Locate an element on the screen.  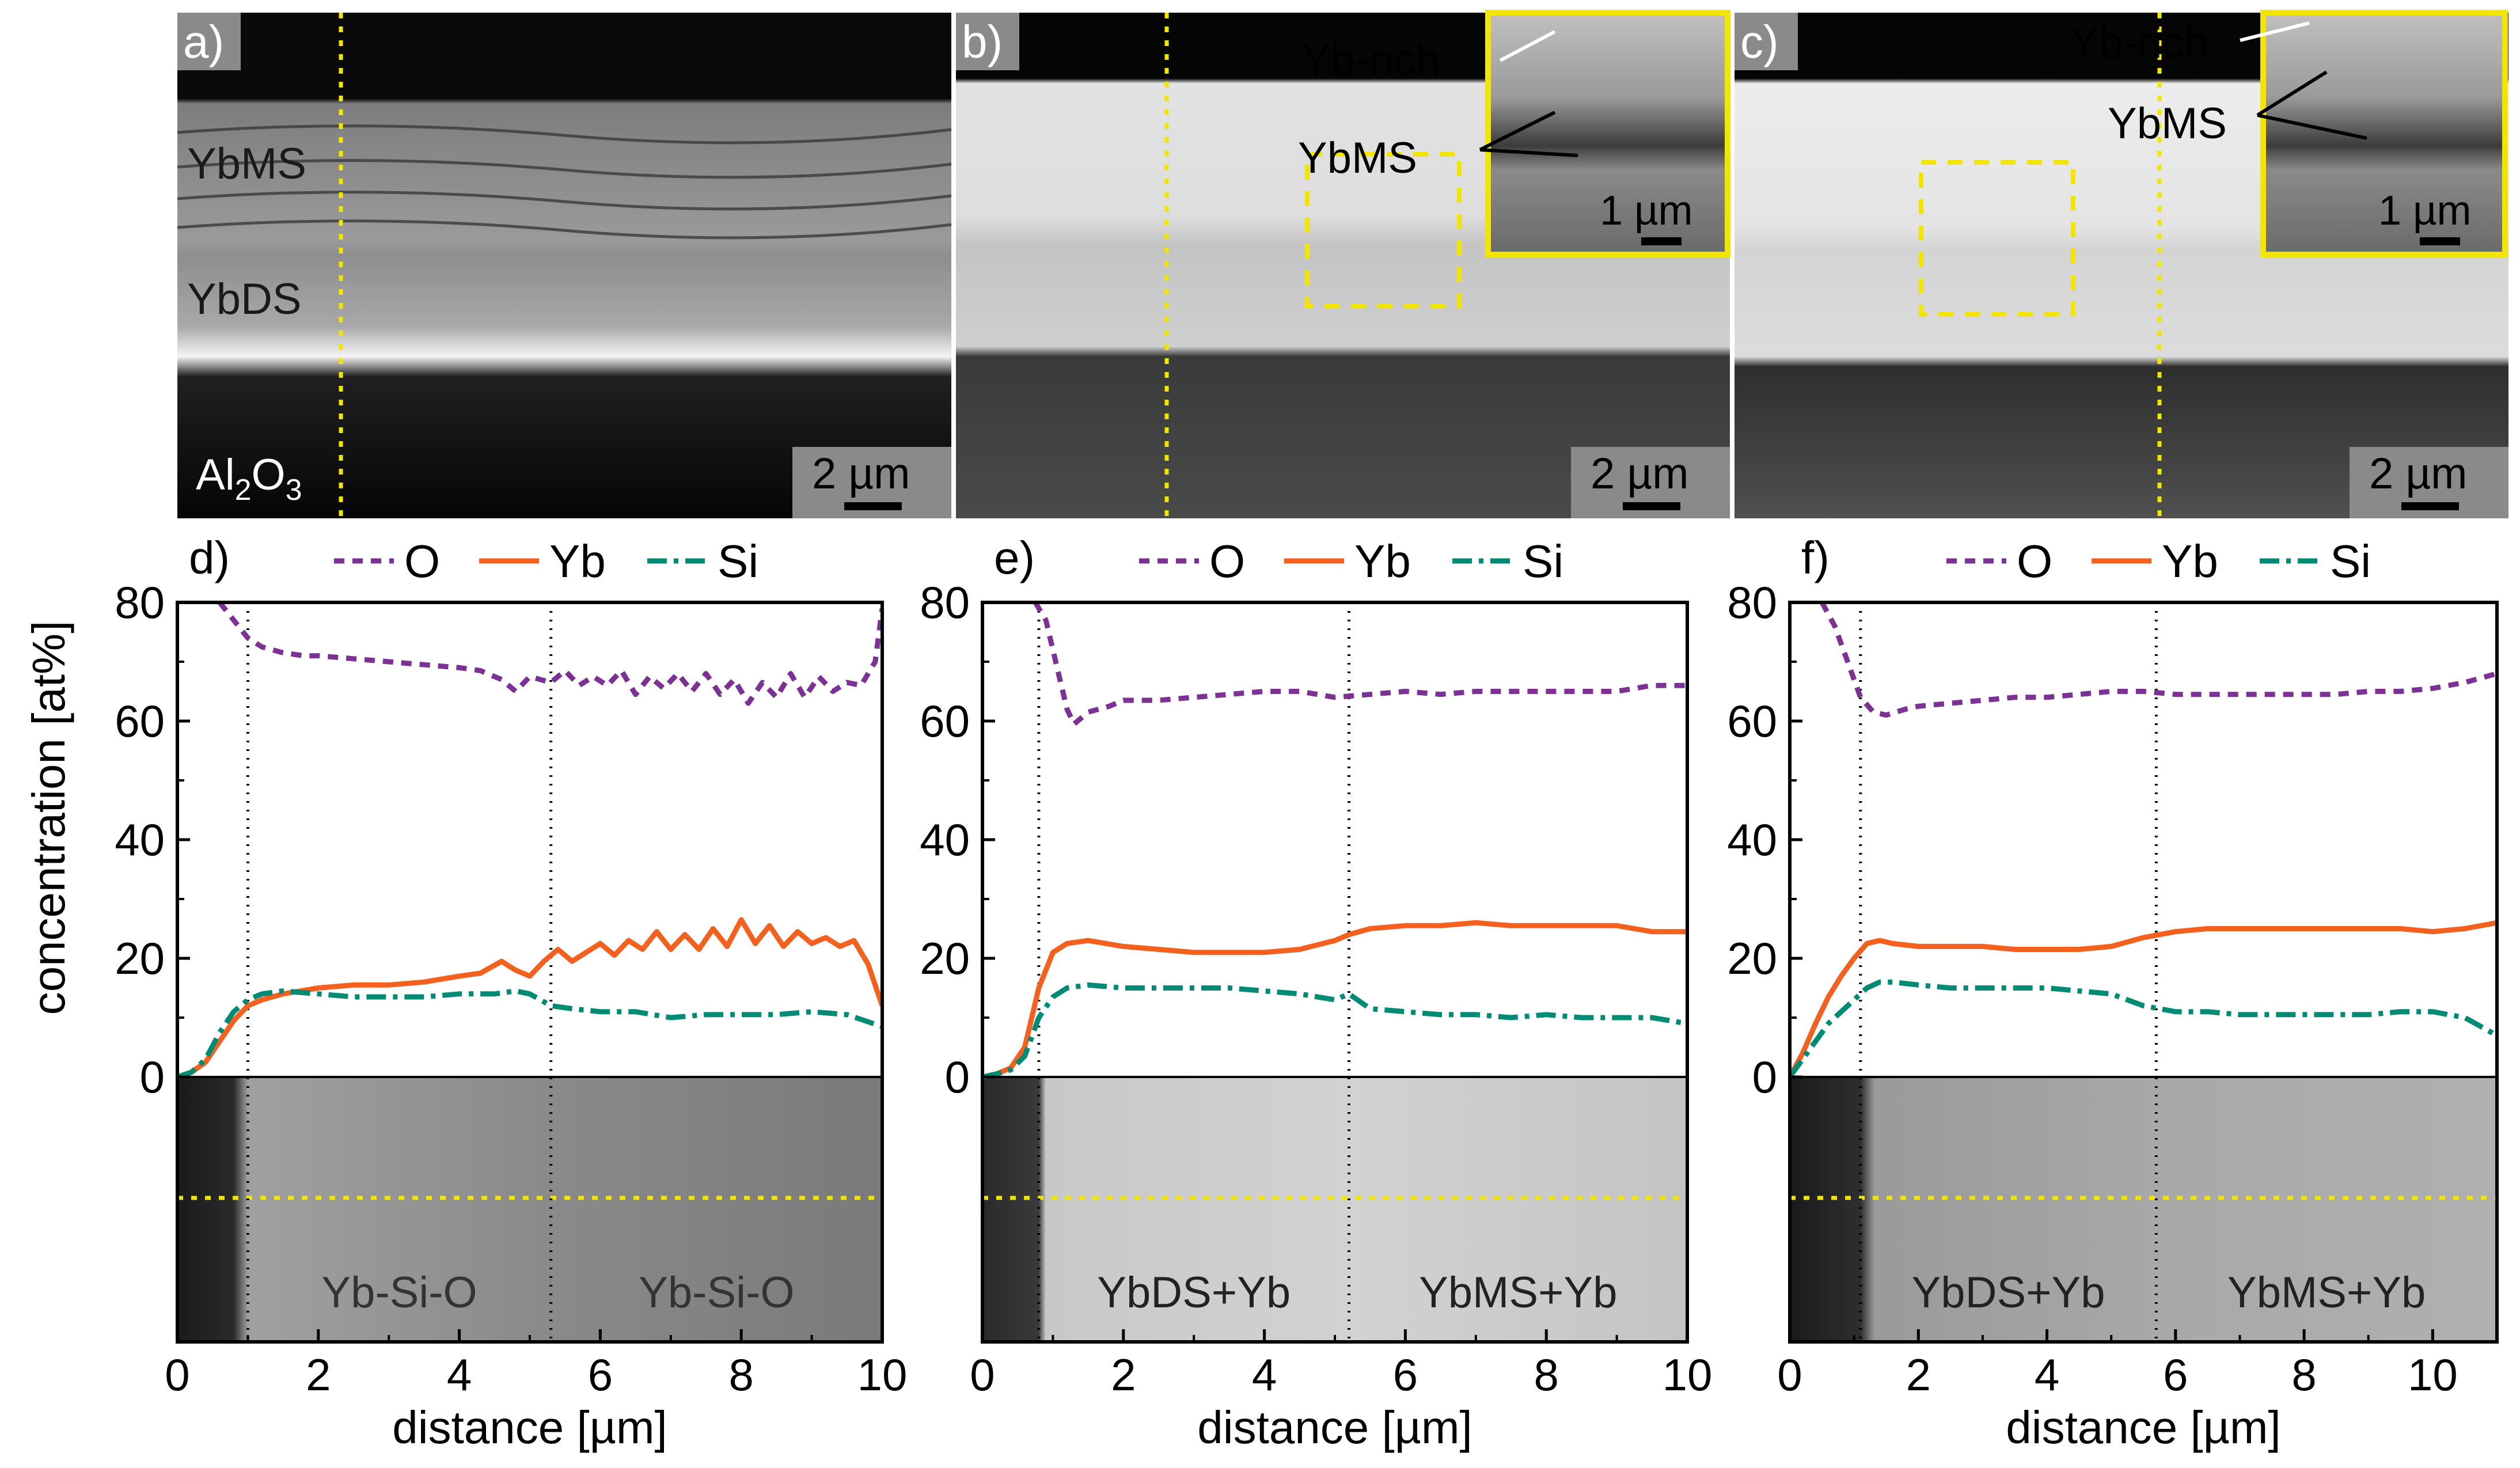
panel-label-b: b) is located at coordinates (983, 41).